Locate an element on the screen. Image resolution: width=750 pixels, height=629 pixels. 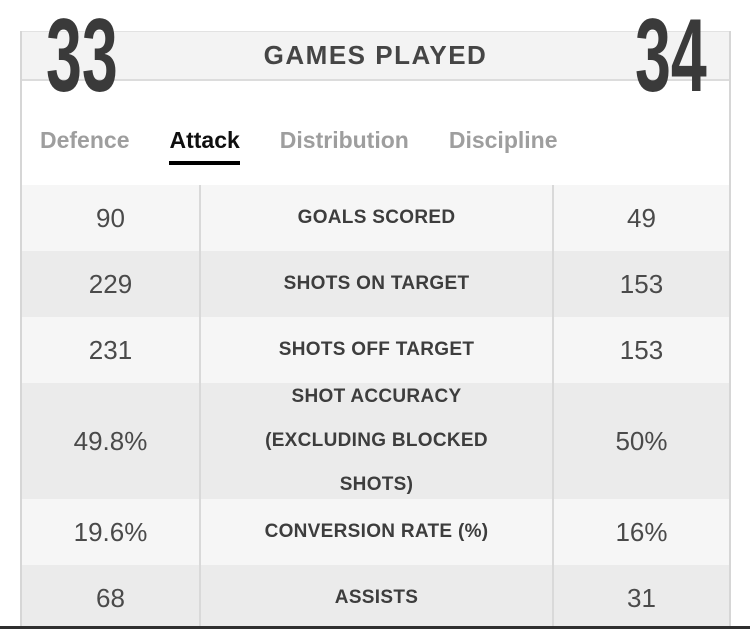
stats-tab-bar: Defence Attack Distribution Discipline is located at coordinates (375, 123).